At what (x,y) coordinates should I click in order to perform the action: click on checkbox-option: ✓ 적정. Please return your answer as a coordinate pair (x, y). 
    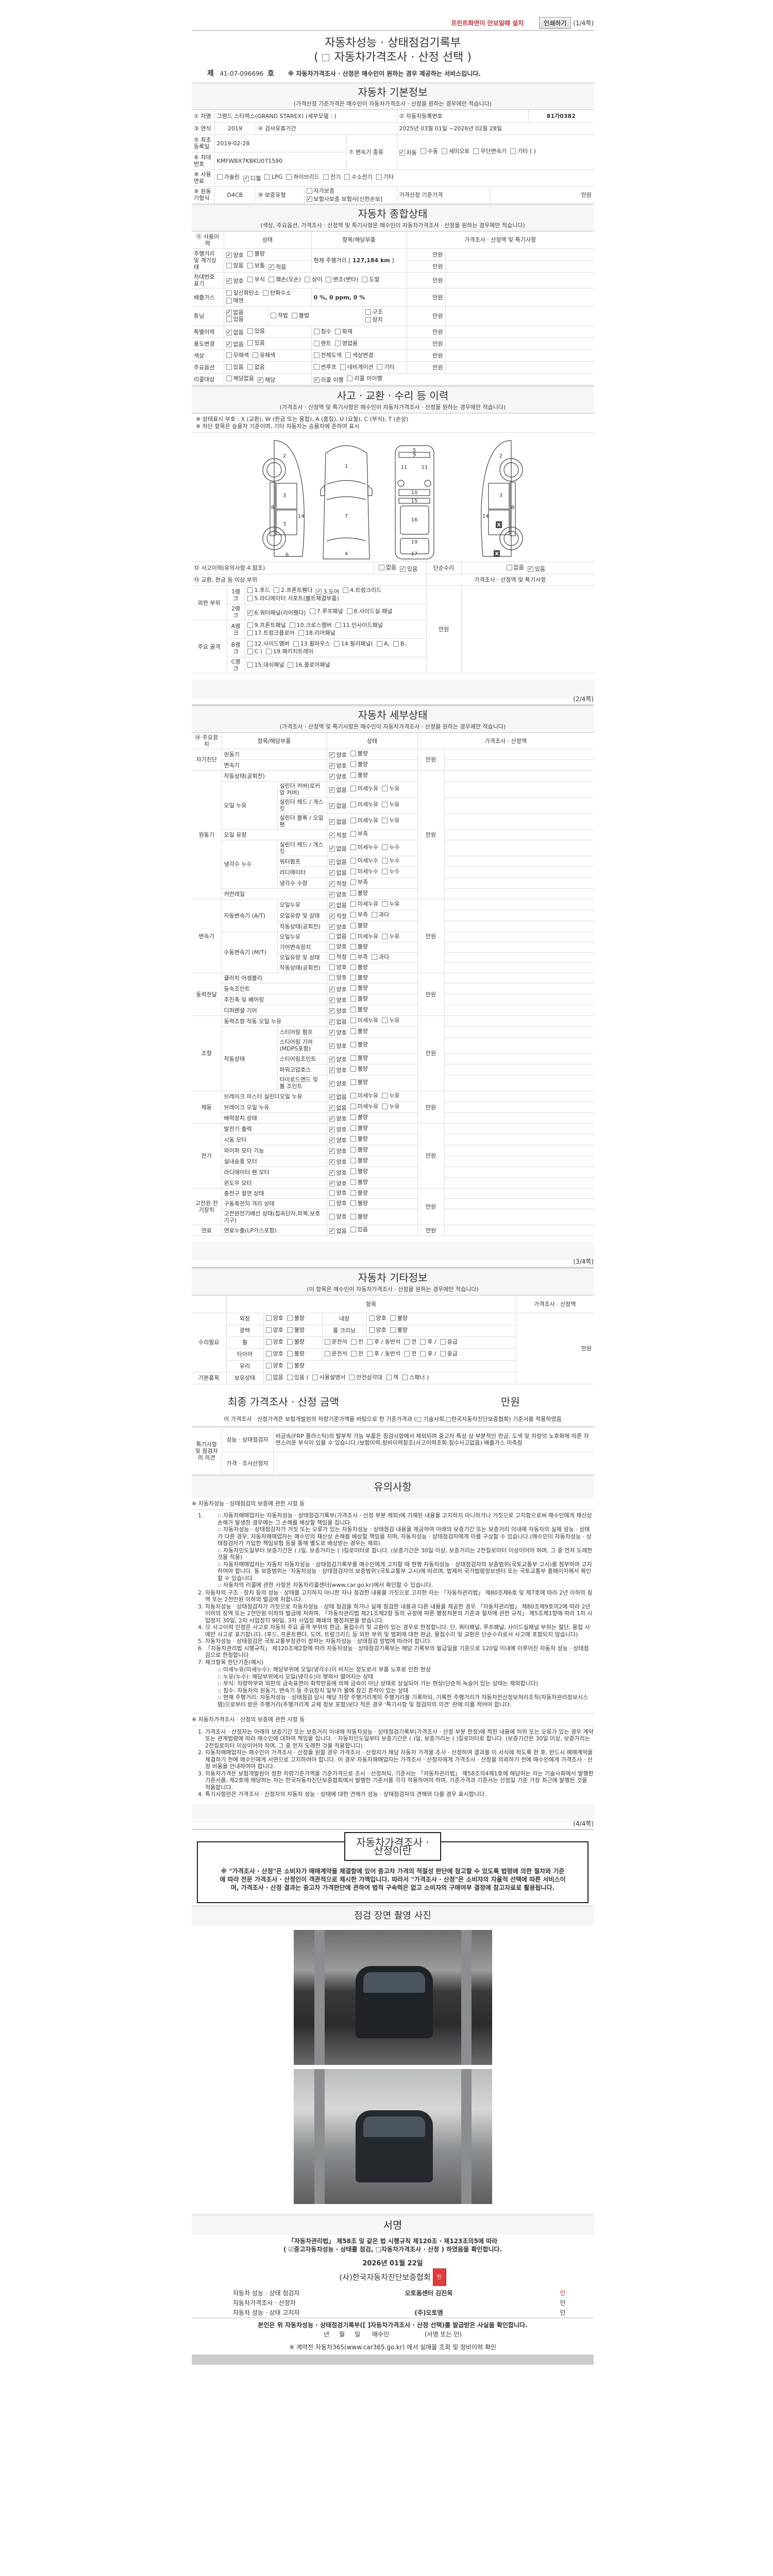
    Looking at the image, I should click on (338, 916).